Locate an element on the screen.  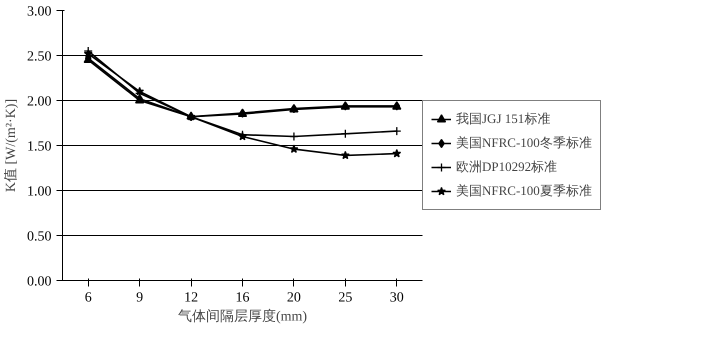
x-tick-label: 20 is located at coordinates (293, 298).